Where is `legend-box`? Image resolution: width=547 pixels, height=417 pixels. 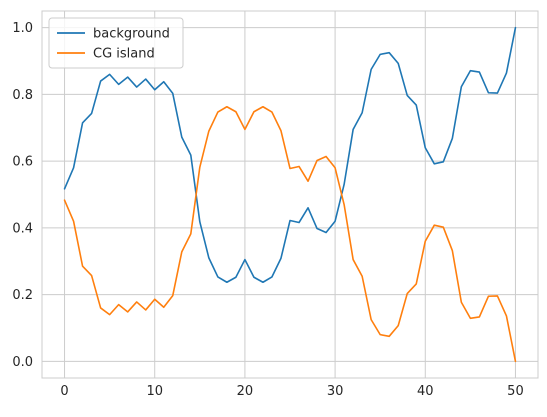 legend-box is located at coordinates (116, 43).